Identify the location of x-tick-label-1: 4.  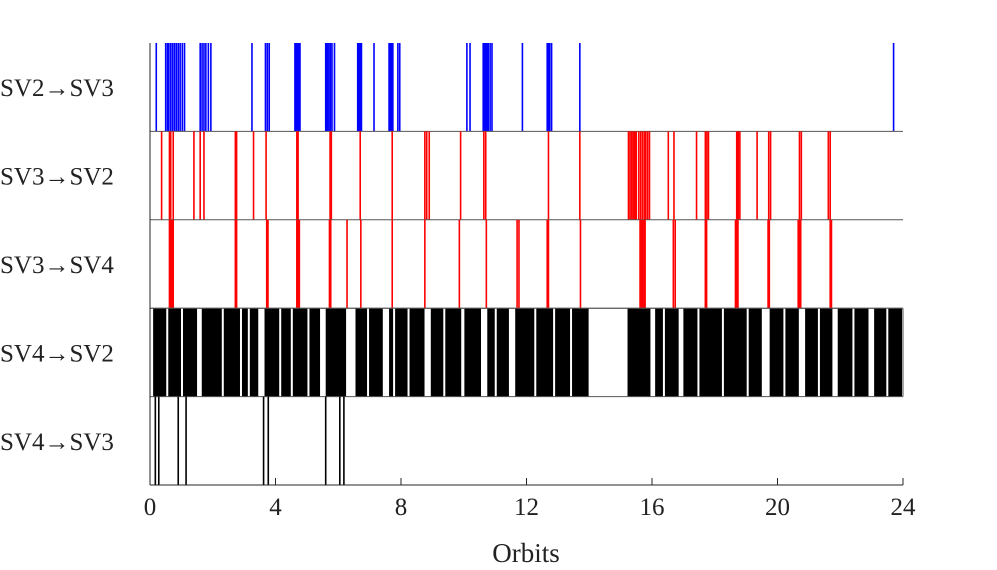
(275, 507).